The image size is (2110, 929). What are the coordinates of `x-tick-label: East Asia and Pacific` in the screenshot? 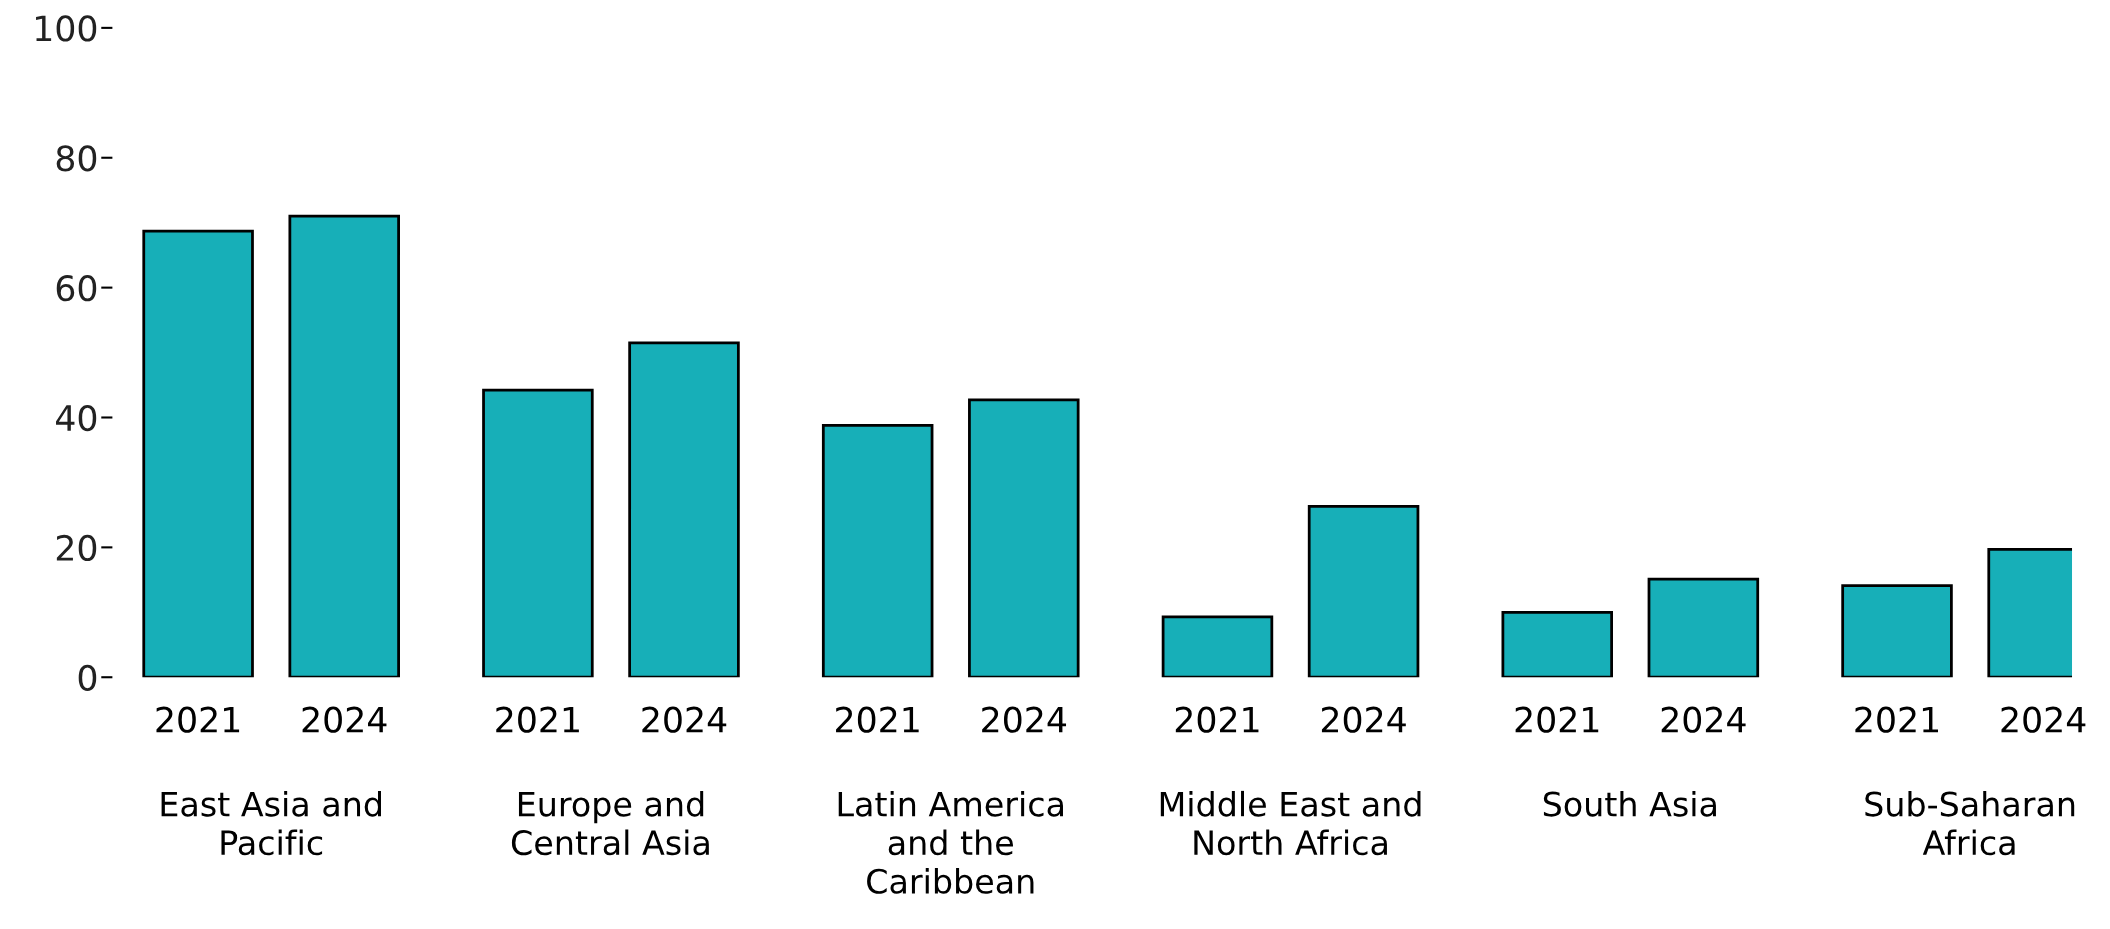 It's located at (271, 823).